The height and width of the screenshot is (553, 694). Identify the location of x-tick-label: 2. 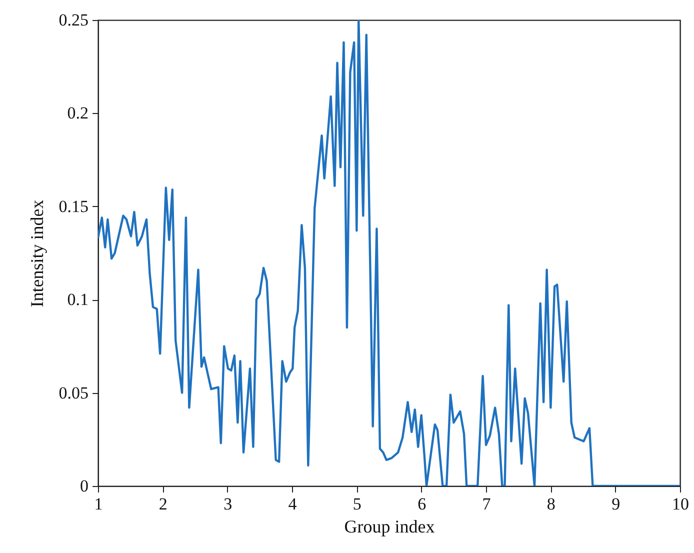
(163, 504).